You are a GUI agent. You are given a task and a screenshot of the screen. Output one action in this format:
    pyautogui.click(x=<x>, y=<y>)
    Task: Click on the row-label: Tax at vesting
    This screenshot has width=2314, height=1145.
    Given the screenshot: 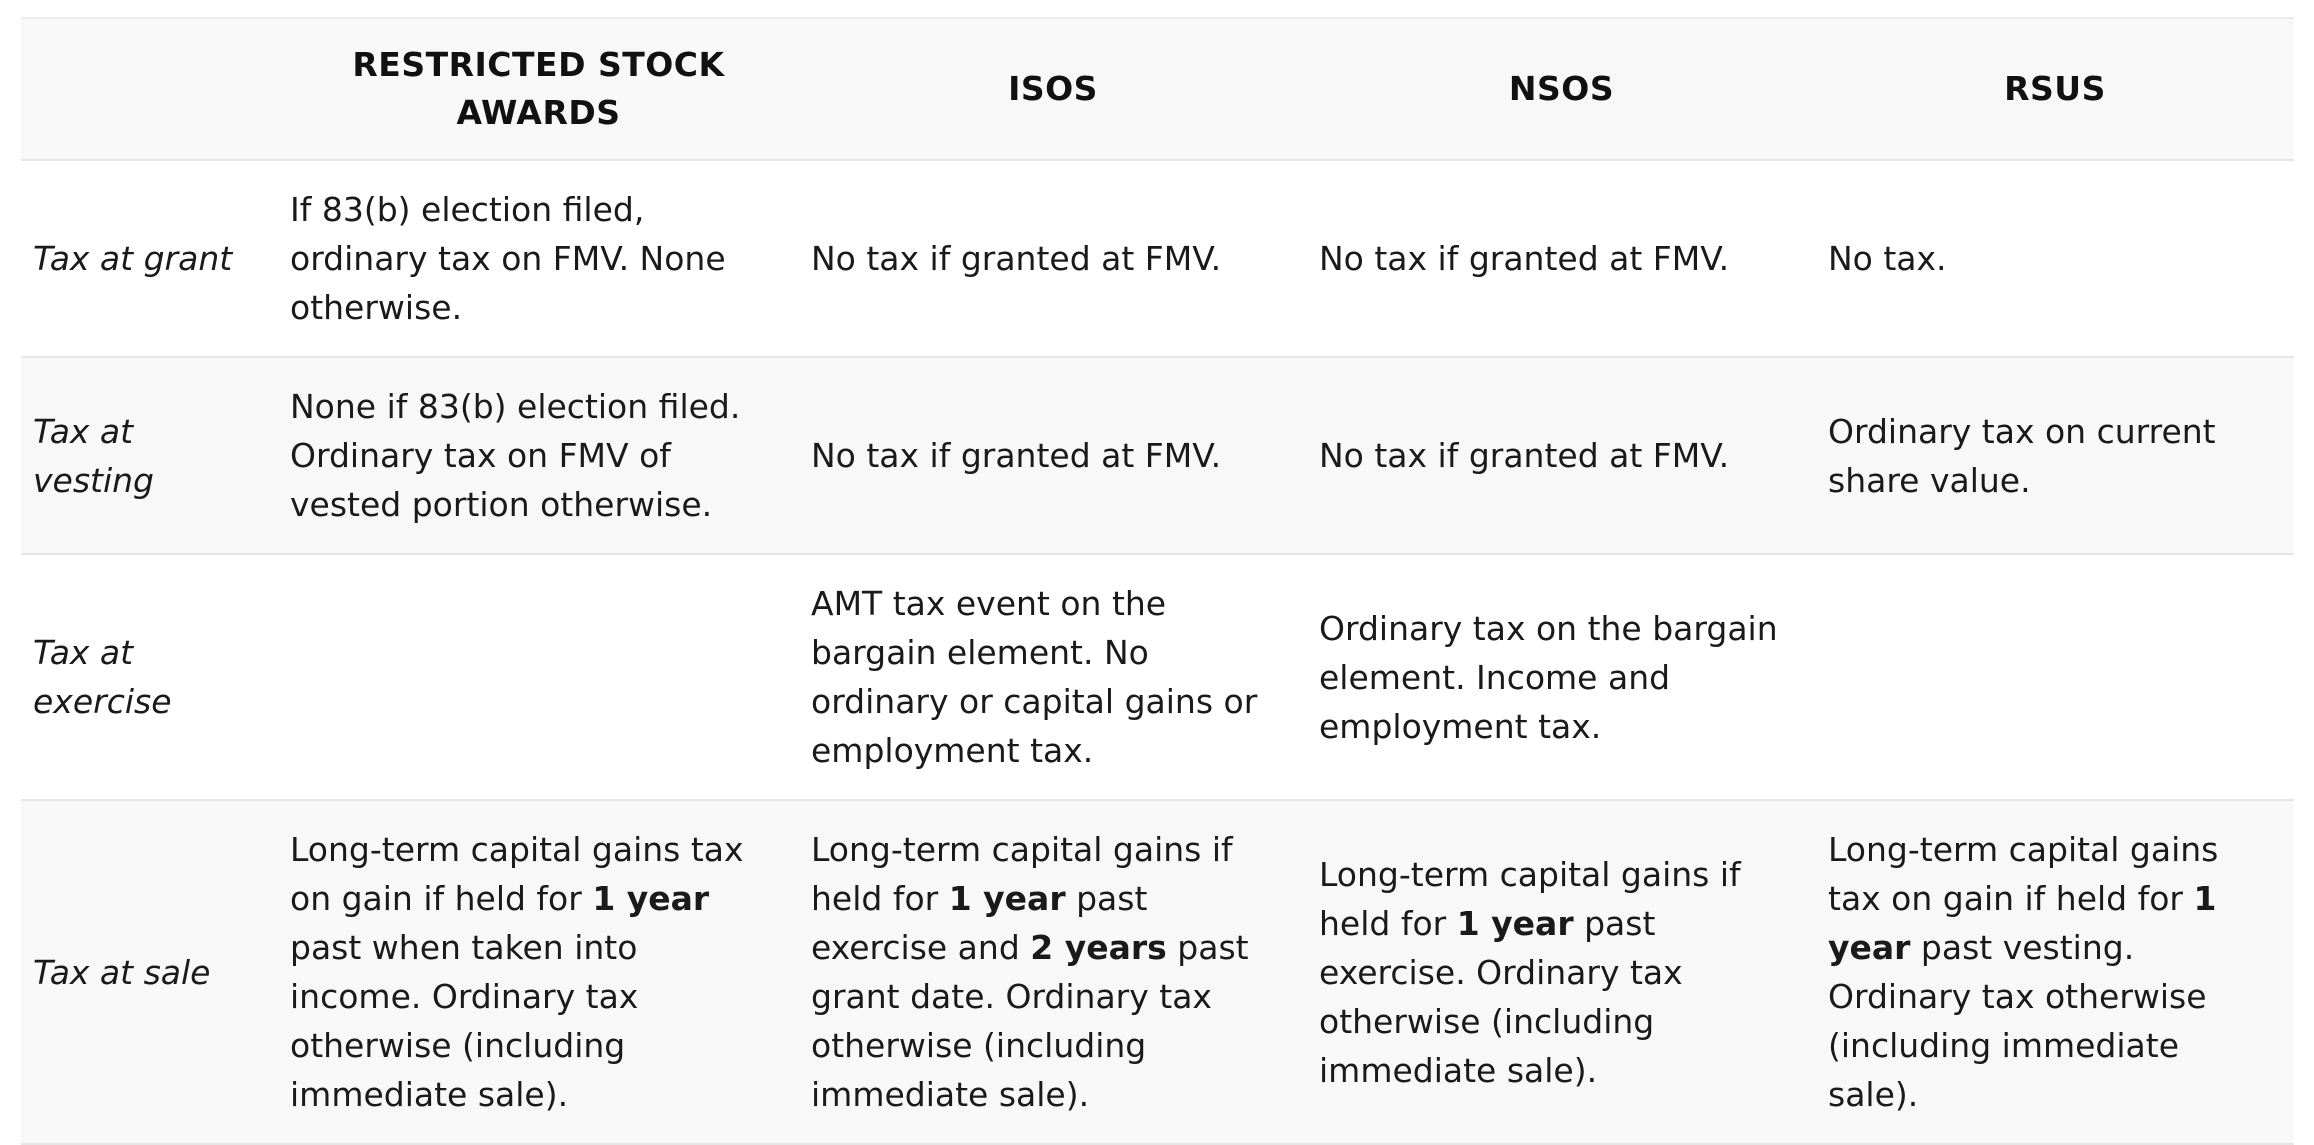 What is the action you would take?
    pyautogui.click(x=93, y=455)
    